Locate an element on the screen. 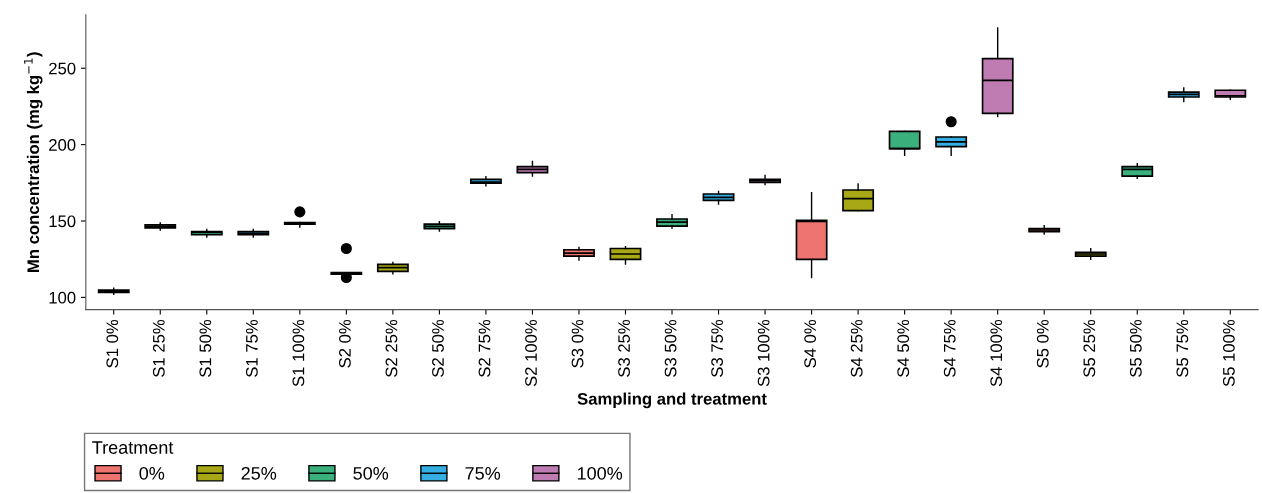 The height and width of the screenshot is (493, 1262). x-tick-label: S3 100% is located at coordinates (763, 353).